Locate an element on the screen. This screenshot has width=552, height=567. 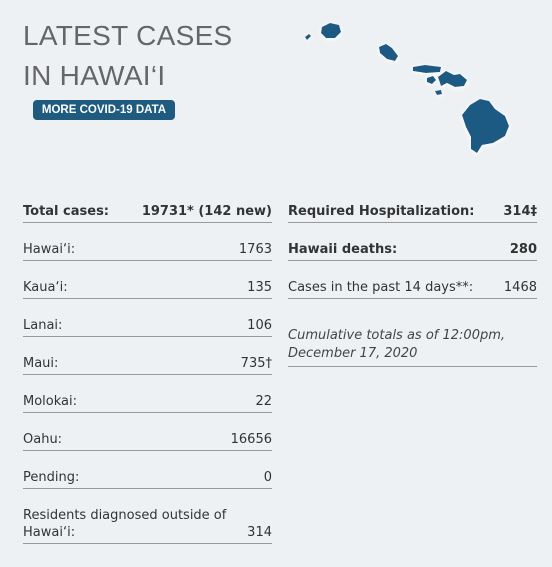
stat-value: 106 is located at coordinates (259, 325).